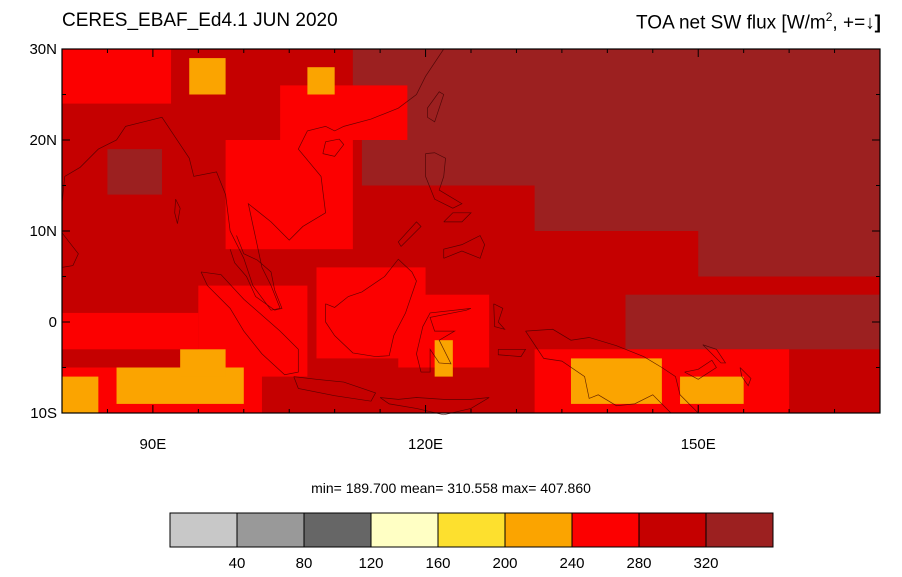 This screenshot has height=577, width=902. What do you see at coordinates (371, 307) in the screenshot?
I see `coast-borneo` at bounding box center [371, 307].